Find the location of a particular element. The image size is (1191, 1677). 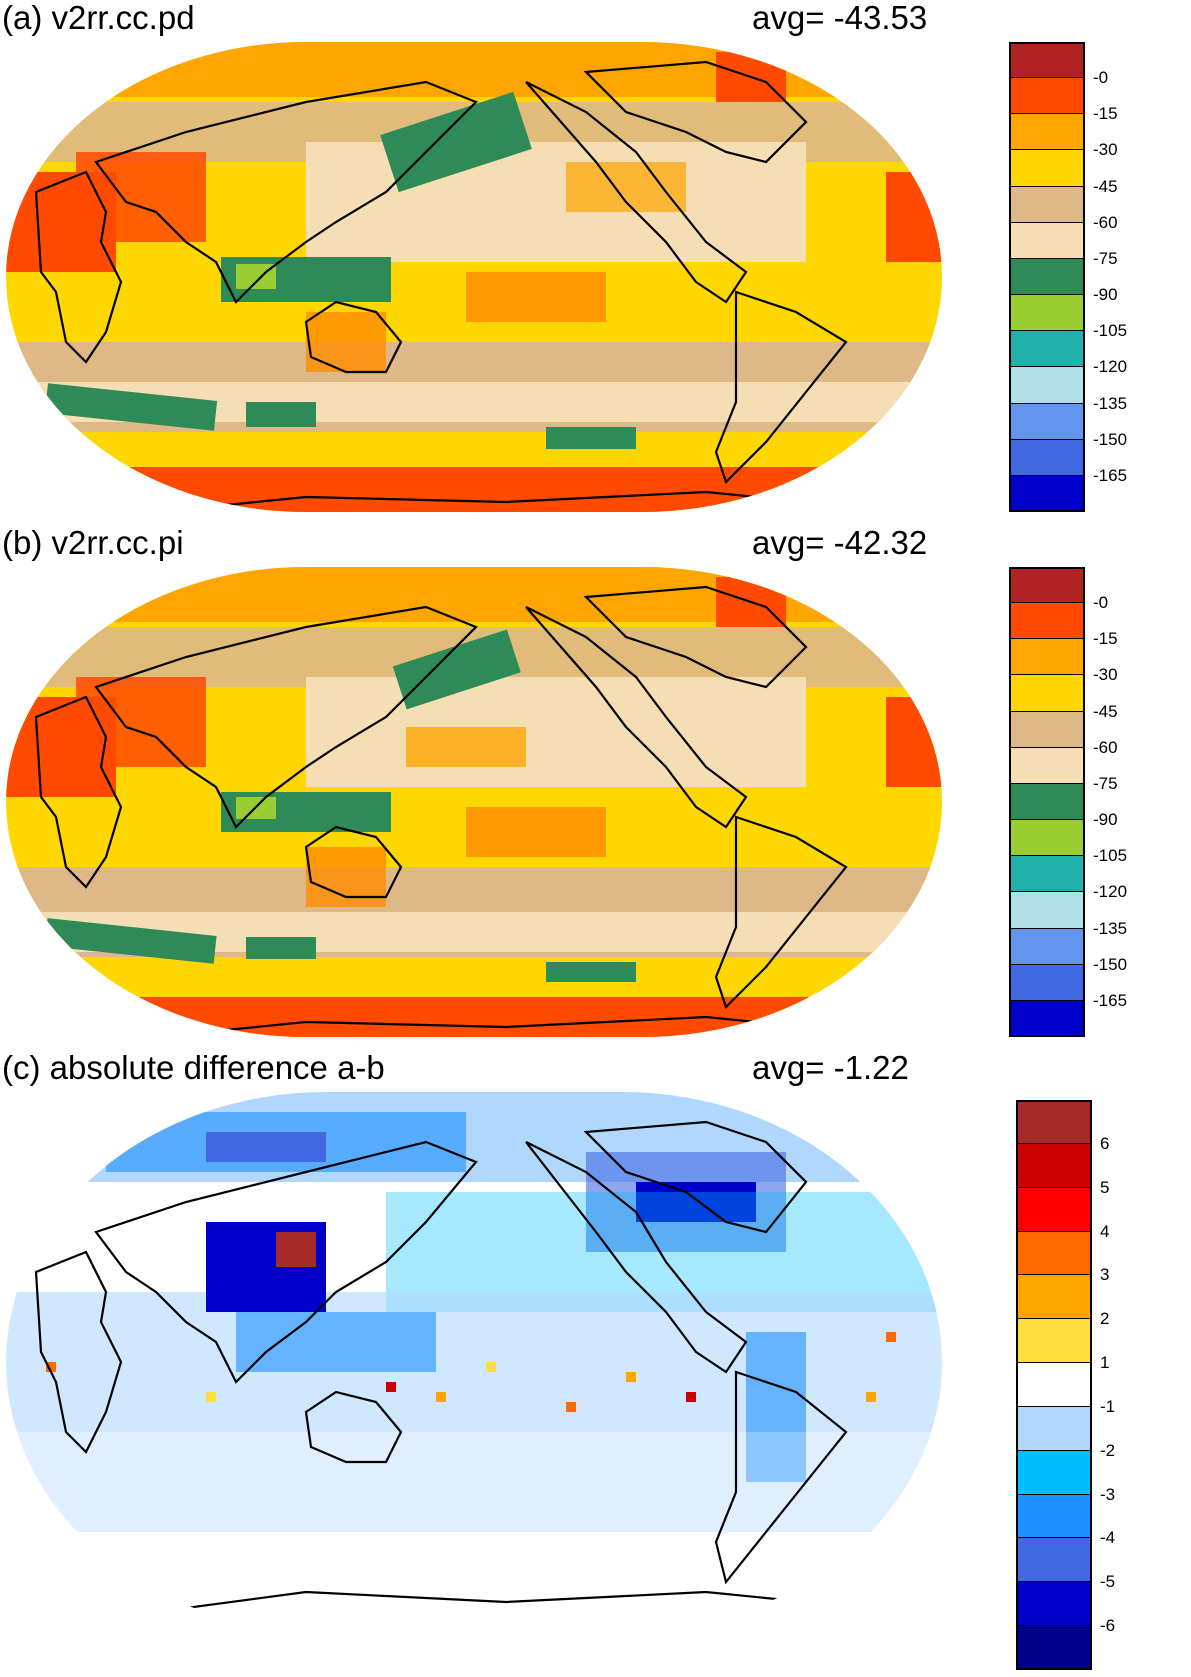

panel-title: (b) v2rr.cc.pi is located at coordinates (93, 542).